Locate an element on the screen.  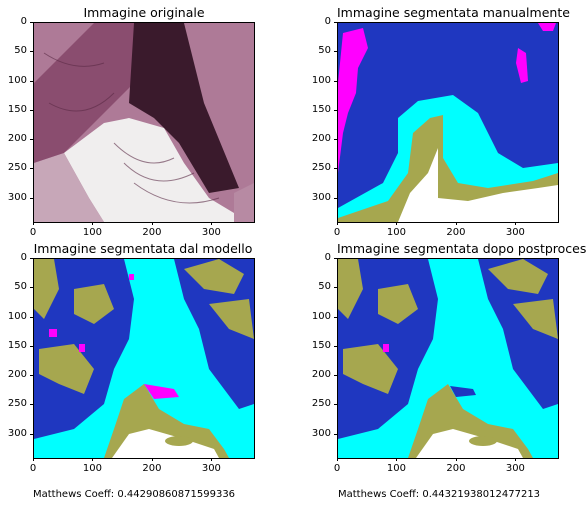
panel-title: Immagine segmentata dal modello is located at coordinates (143, 248).